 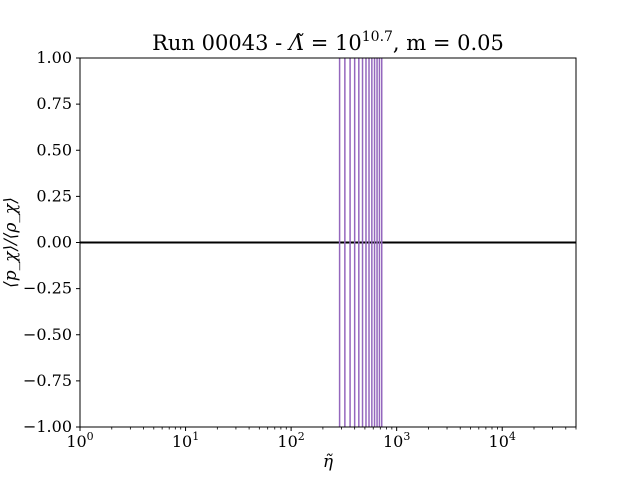 I want to click on x-axis-label: η̃, so click(x=328, y=462).